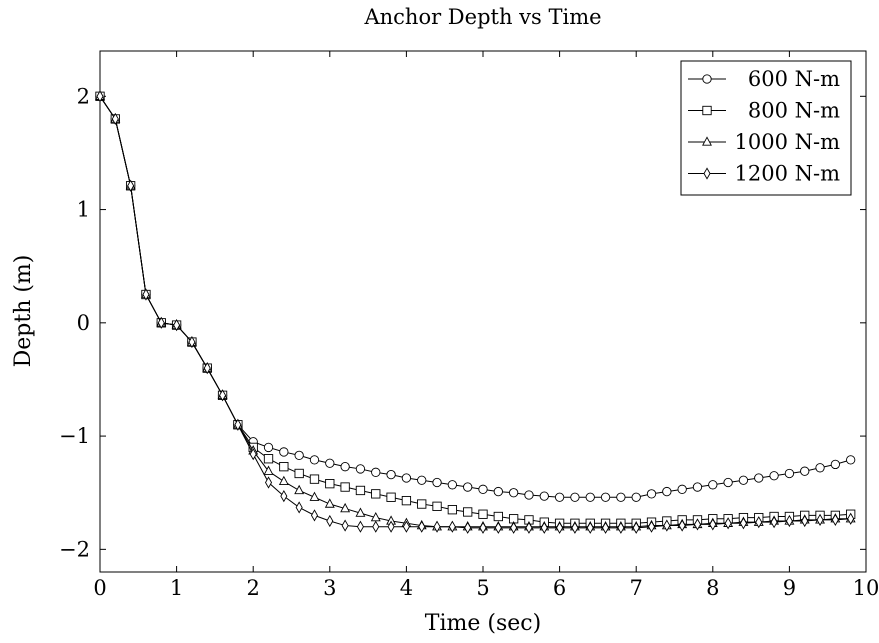  Describe the element at coordinates (253, 588) in the screenshot. I see `x-tick-label: 2` at that location.